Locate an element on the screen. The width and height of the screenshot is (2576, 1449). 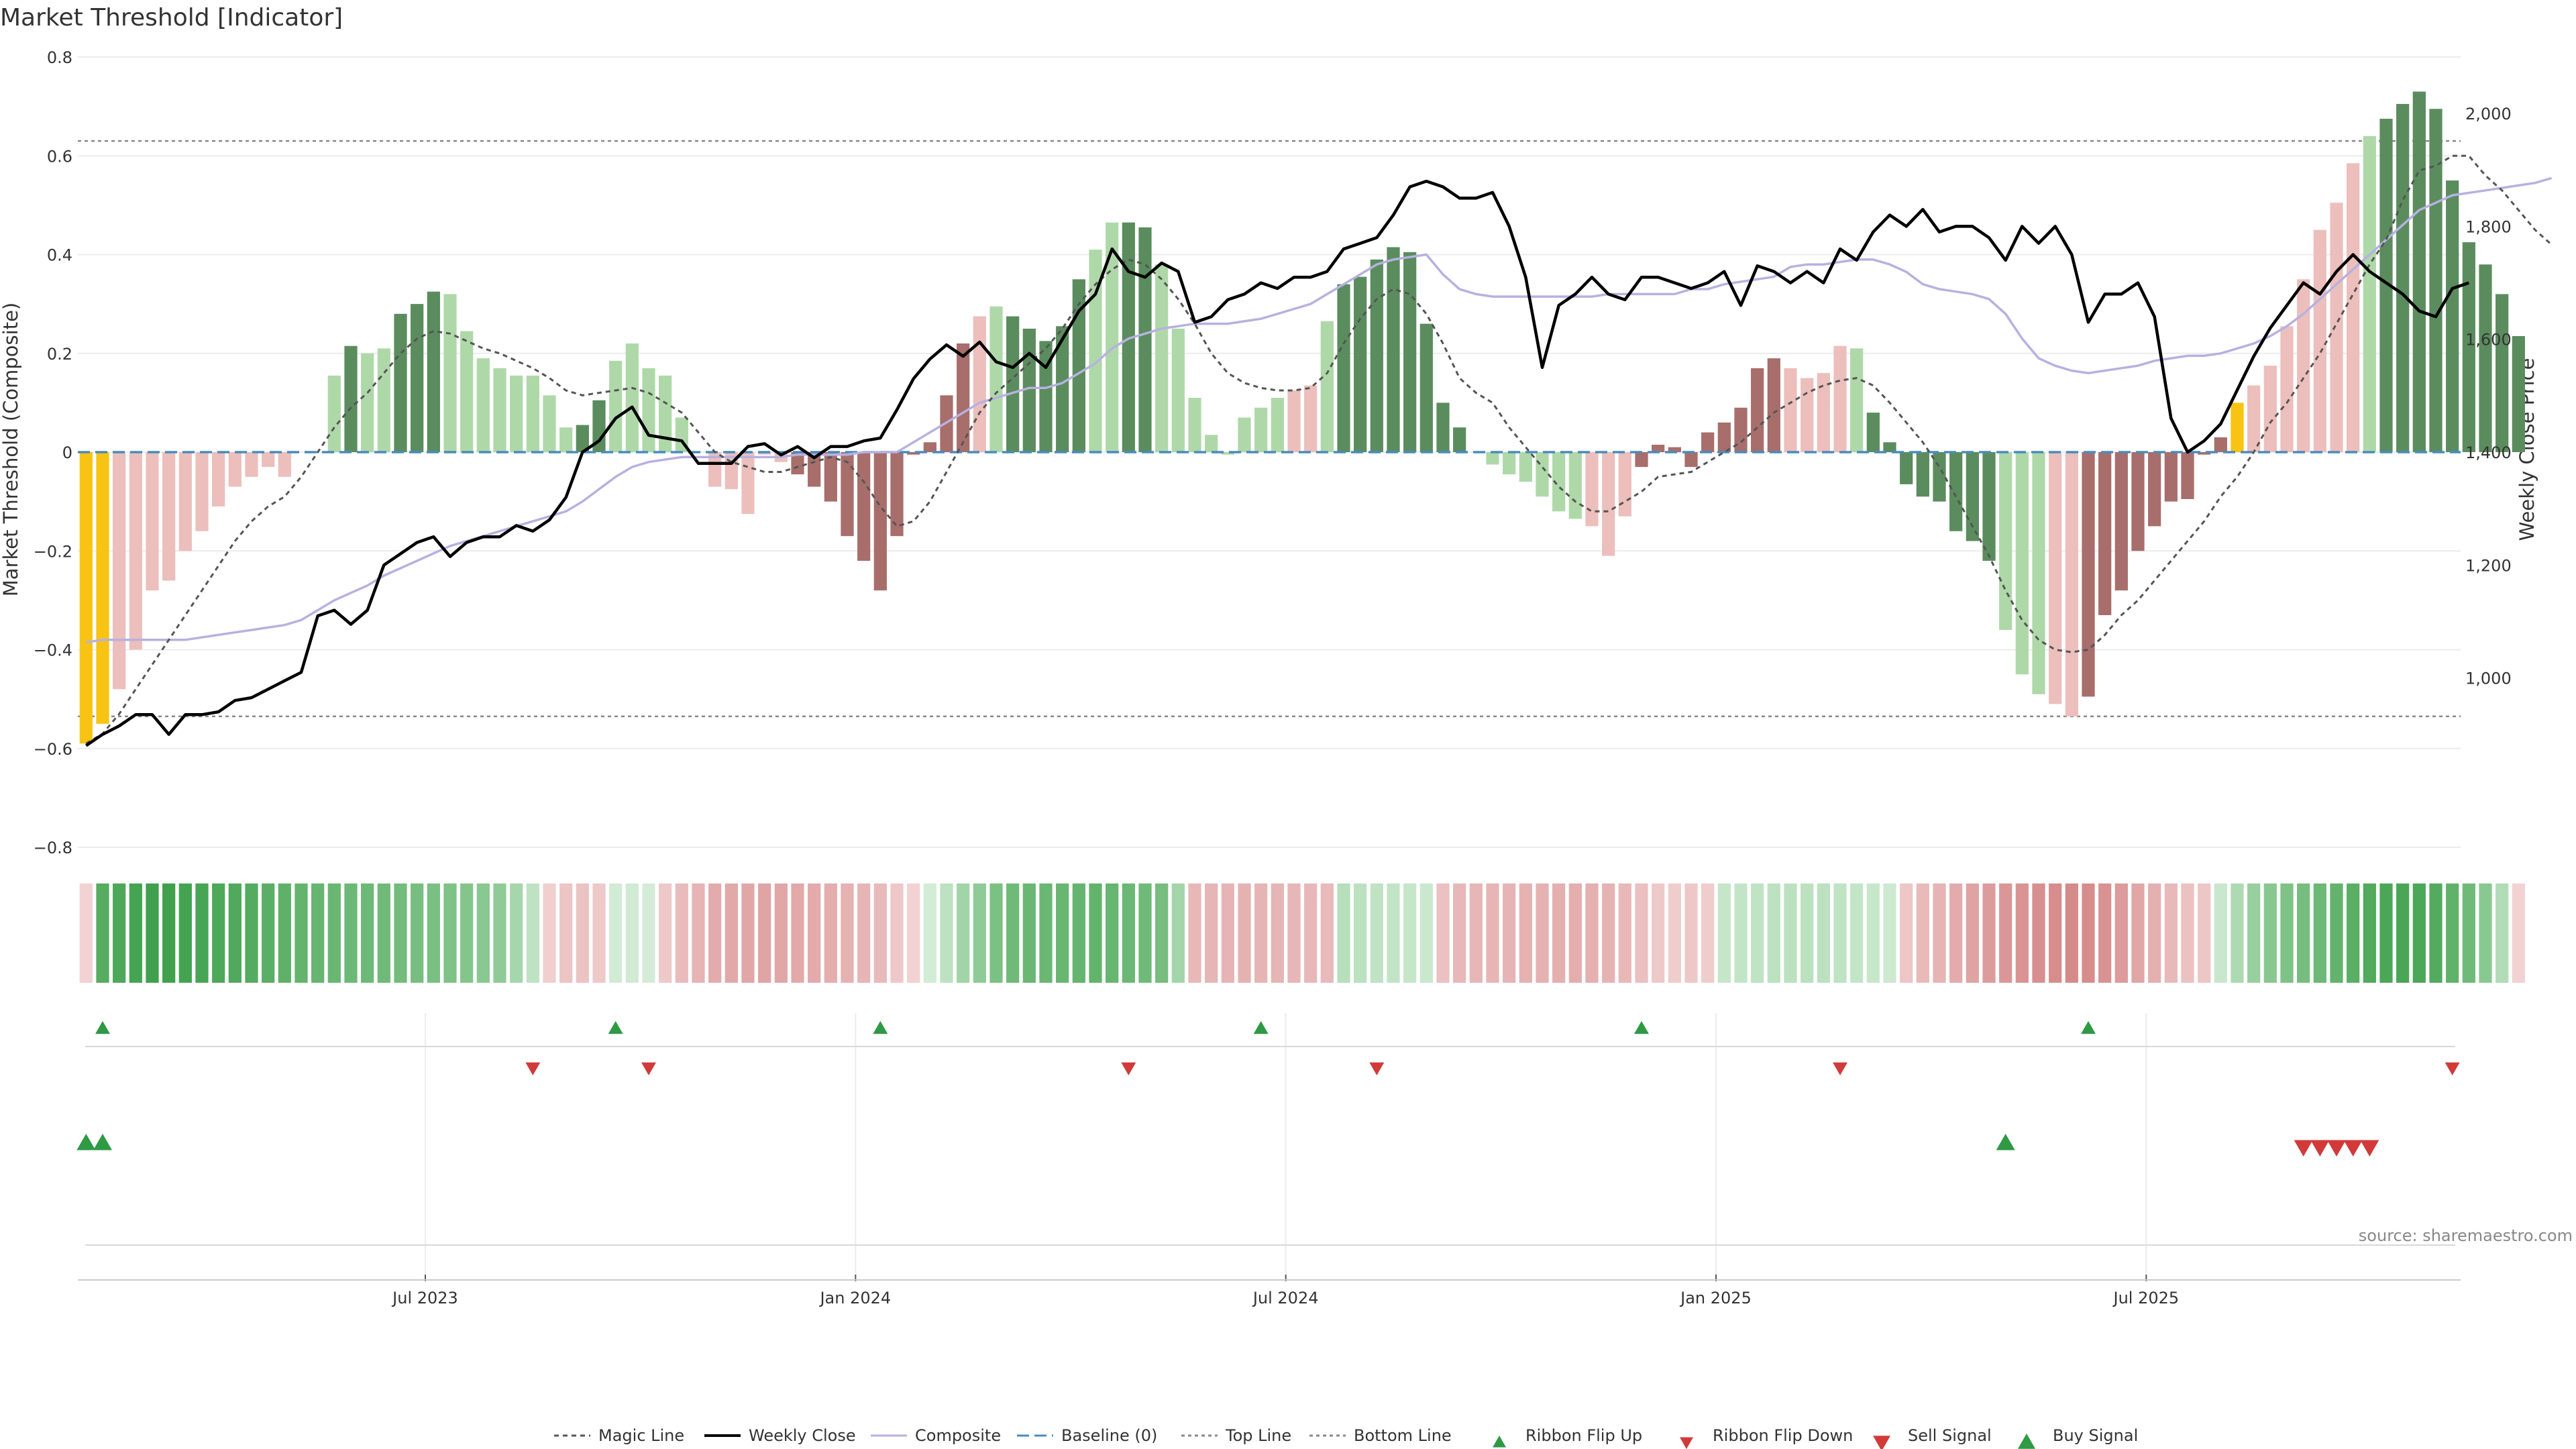
legend-item: Weekly Close is located at coordinates (780, 1435).